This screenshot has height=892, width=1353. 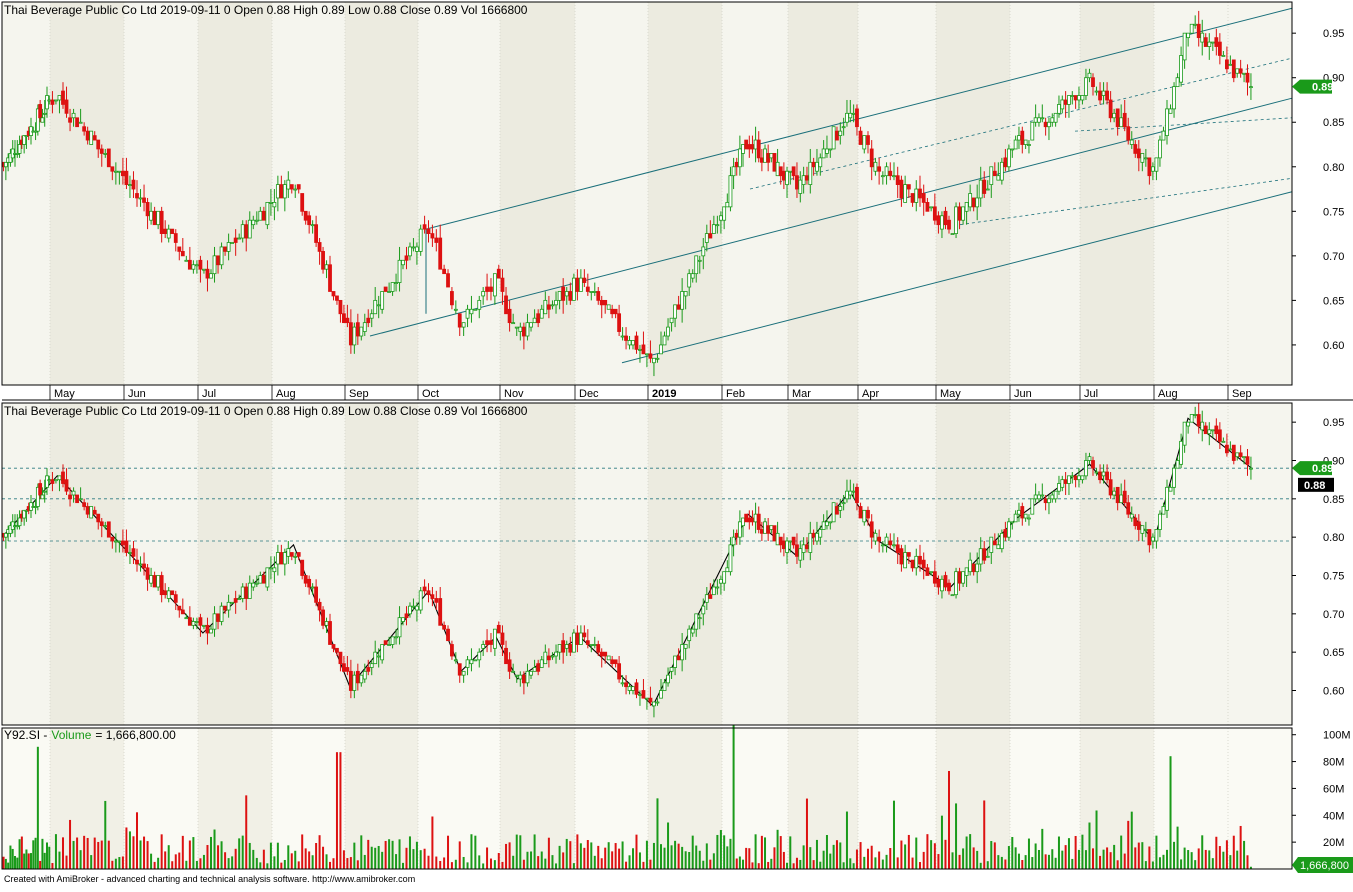 I want to click on top-price-axis-tick-label: 0.70, so click(x=1333, y=257).